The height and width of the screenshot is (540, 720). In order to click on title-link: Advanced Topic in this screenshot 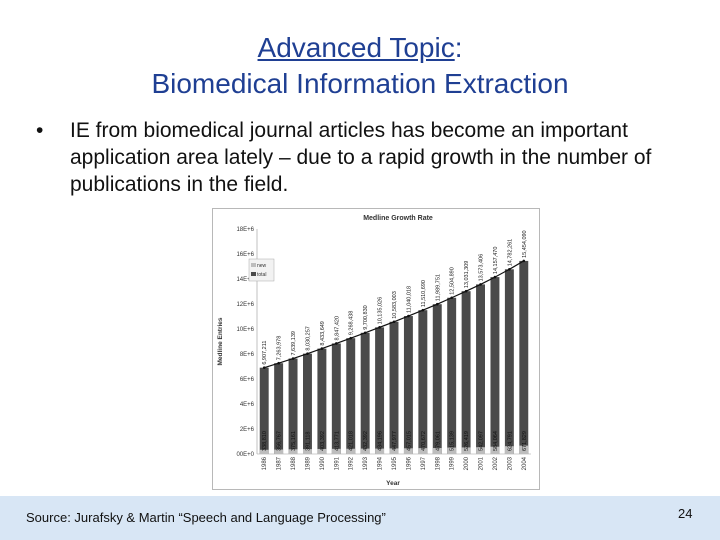, I will do `click(356, 47)`.